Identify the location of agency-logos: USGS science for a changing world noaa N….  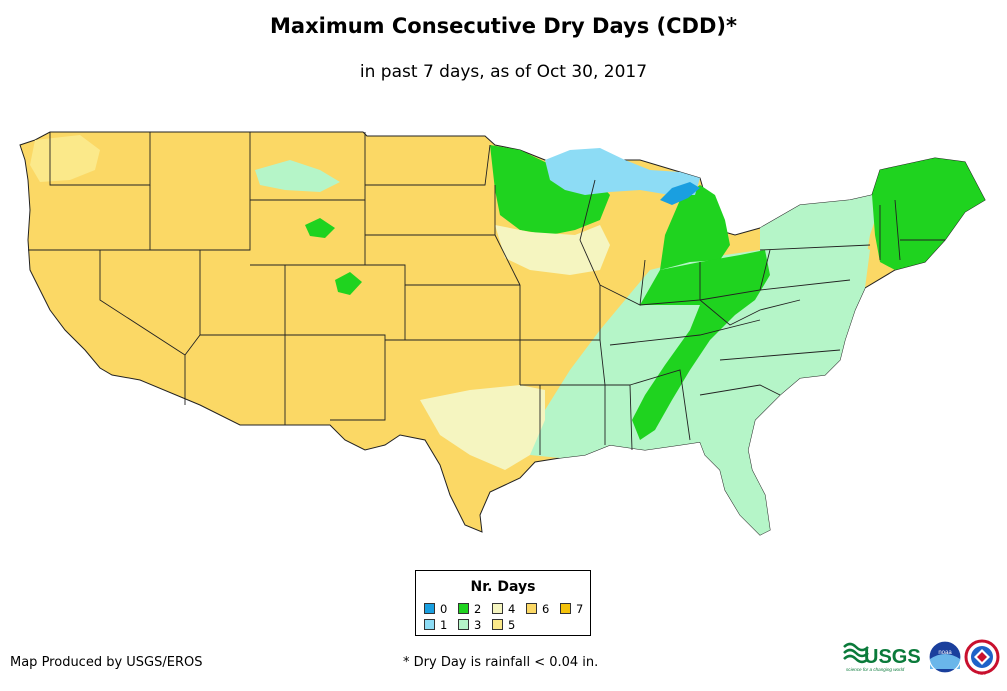
(921, 657).